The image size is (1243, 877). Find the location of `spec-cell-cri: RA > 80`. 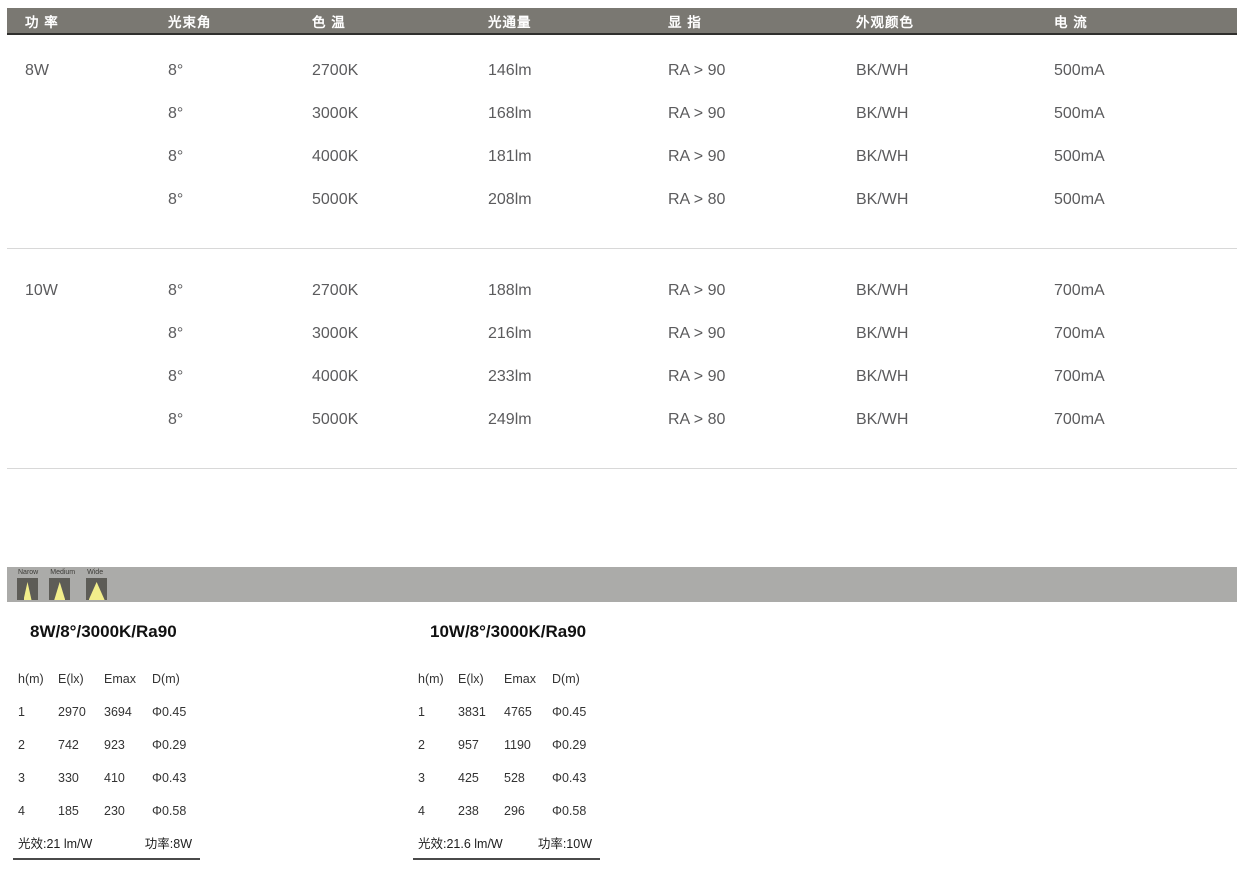

spec-cell-cri: RA > 80 is located at coordinates (697, 419).